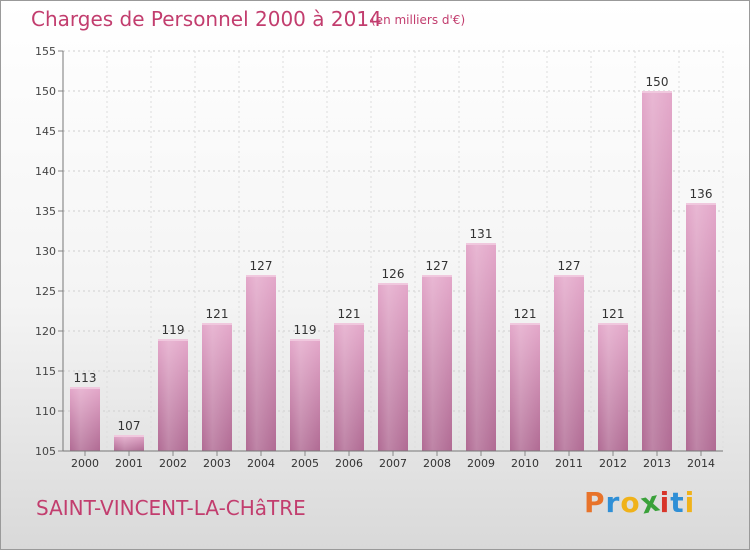 This screenshot has width=750, height=550. I want to click on y-tick-label: 125, so click(45, 291).